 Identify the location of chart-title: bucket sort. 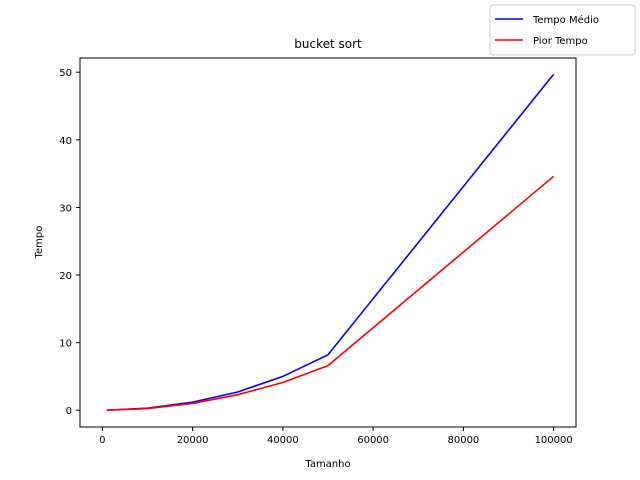
(328, 44).